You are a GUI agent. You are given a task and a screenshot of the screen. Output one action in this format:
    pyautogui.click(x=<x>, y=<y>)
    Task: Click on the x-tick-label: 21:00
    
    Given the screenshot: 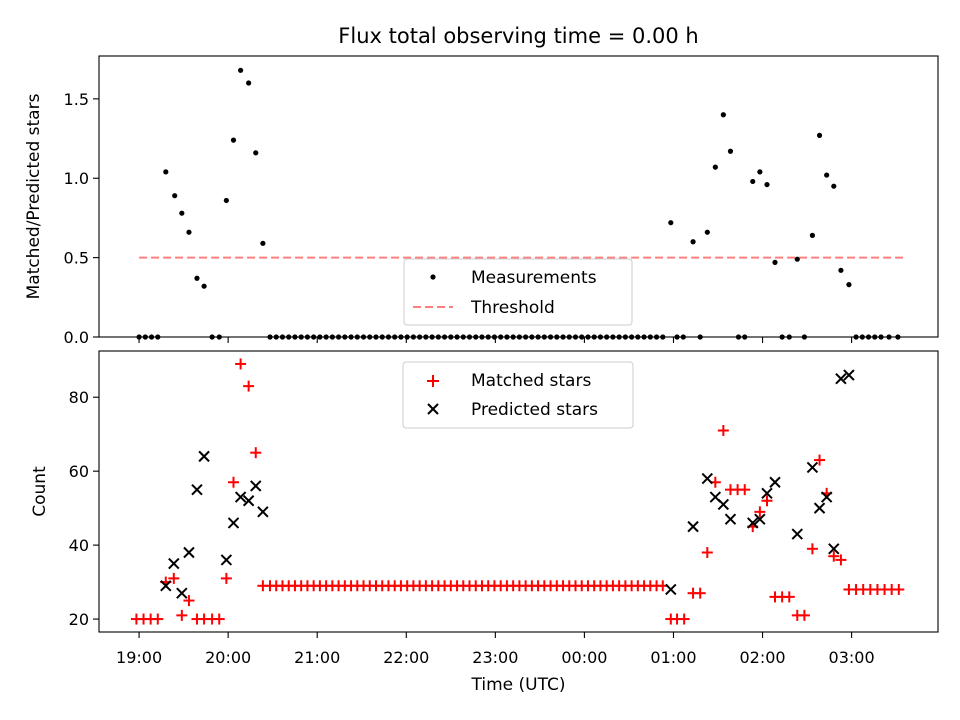 What is the action you would take?
    pyautogui.click(x=317, y=657)
    